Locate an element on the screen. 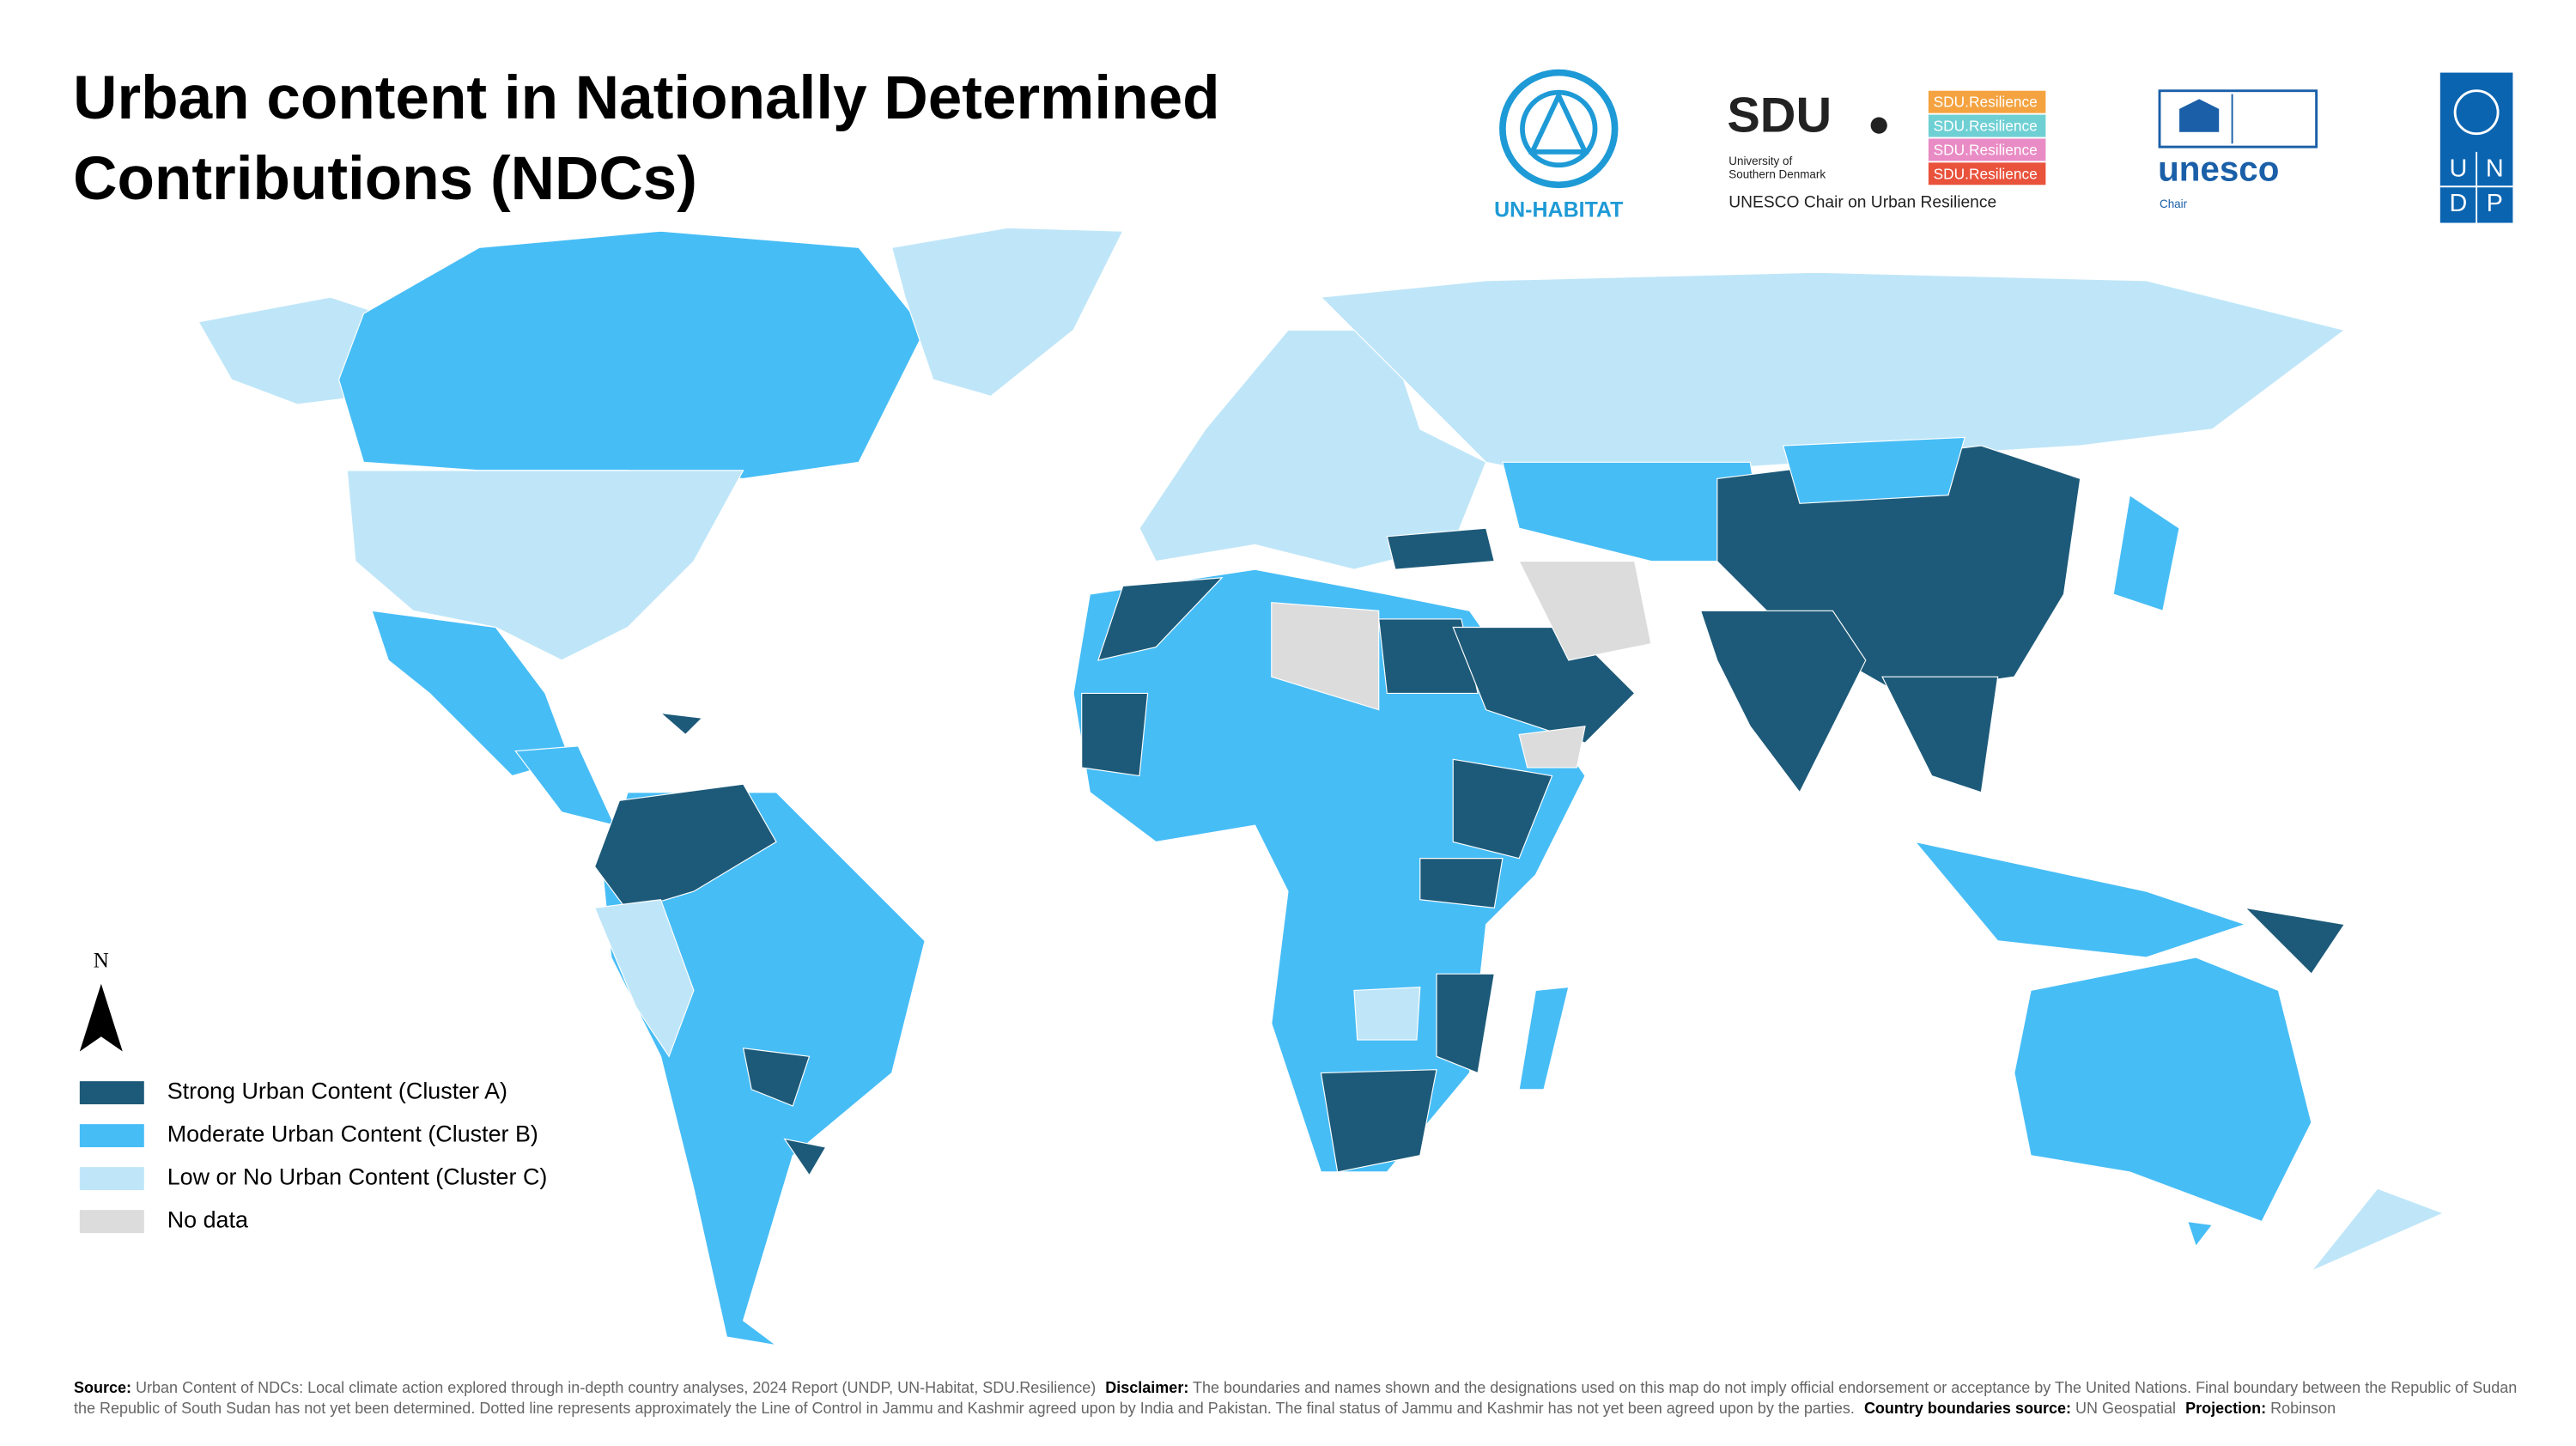 Image resolution: width=2576 pixels, height=1446 pixels. north-arrow: N is located at coordinates (101, 1000).